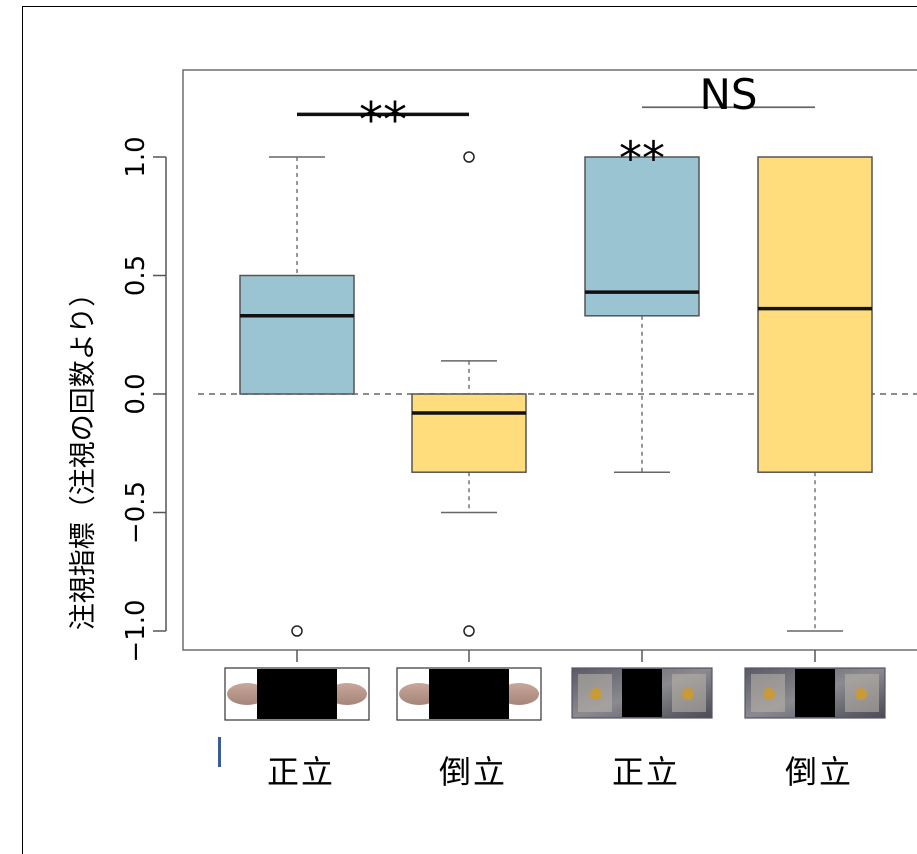  What do you see at coordinates (136, 156) in the screenshot?
I see `y-tick-label: 1.0` at bounding box center [136, 156].